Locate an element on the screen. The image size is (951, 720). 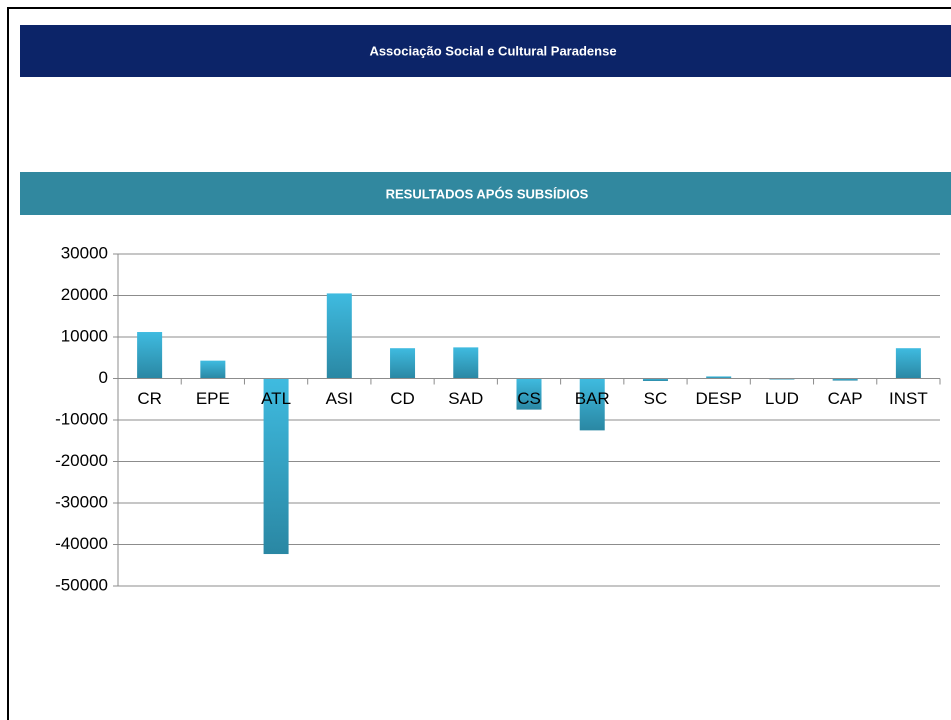
y-tick-label: -50000 is located at coordinates (81, 584).